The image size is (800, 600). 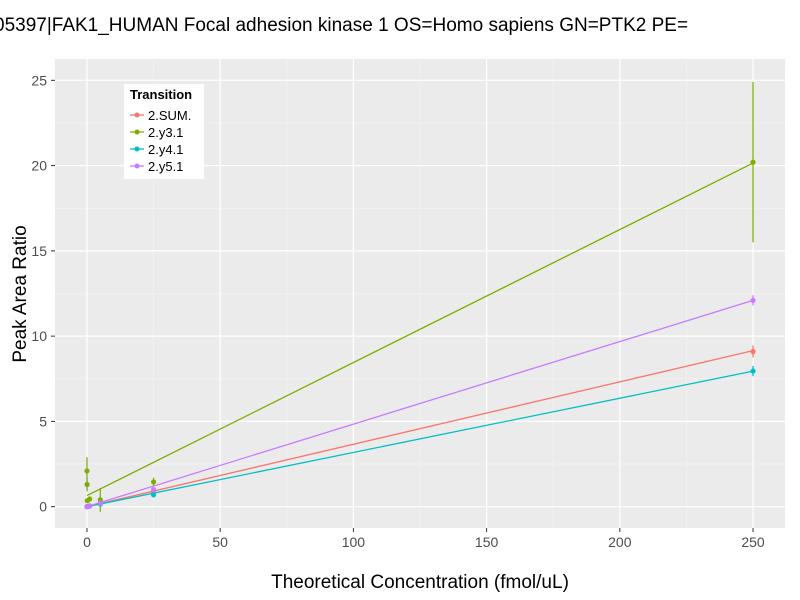 I want to click on y-tick-label: 15, so click(x=39, y=251).